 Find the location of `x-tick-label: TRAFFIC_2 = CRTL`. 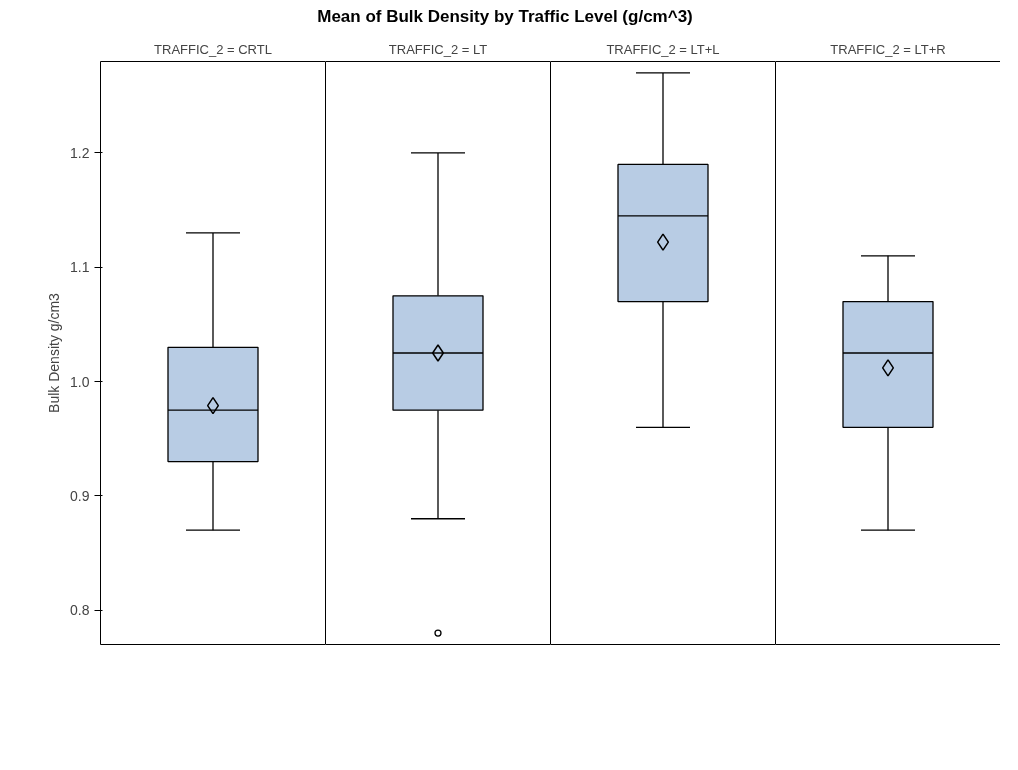

x-tick-label: TRAFFIC_2 = CRTL is located at coordinates (213, 49).